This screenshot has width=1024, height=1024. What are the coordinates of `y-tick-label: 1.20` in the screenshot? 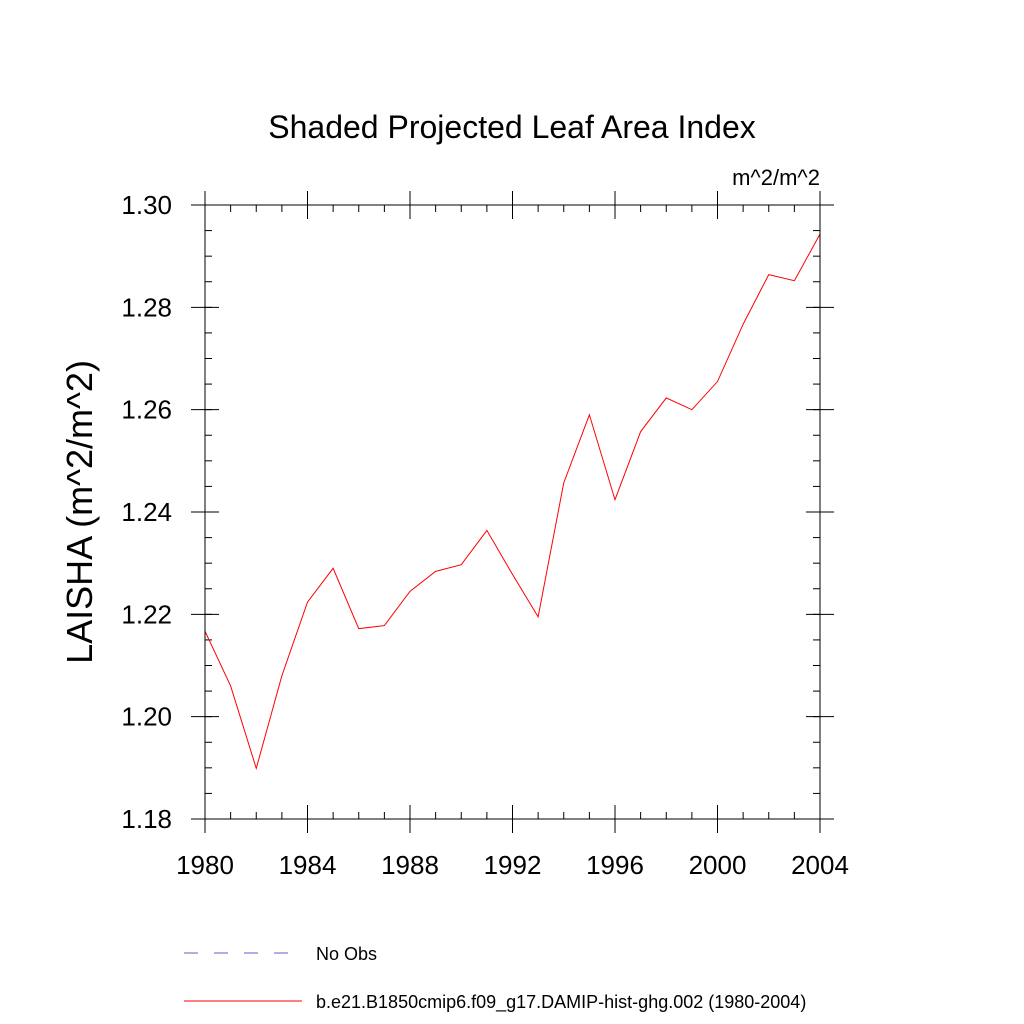 It's located at (146, 717).